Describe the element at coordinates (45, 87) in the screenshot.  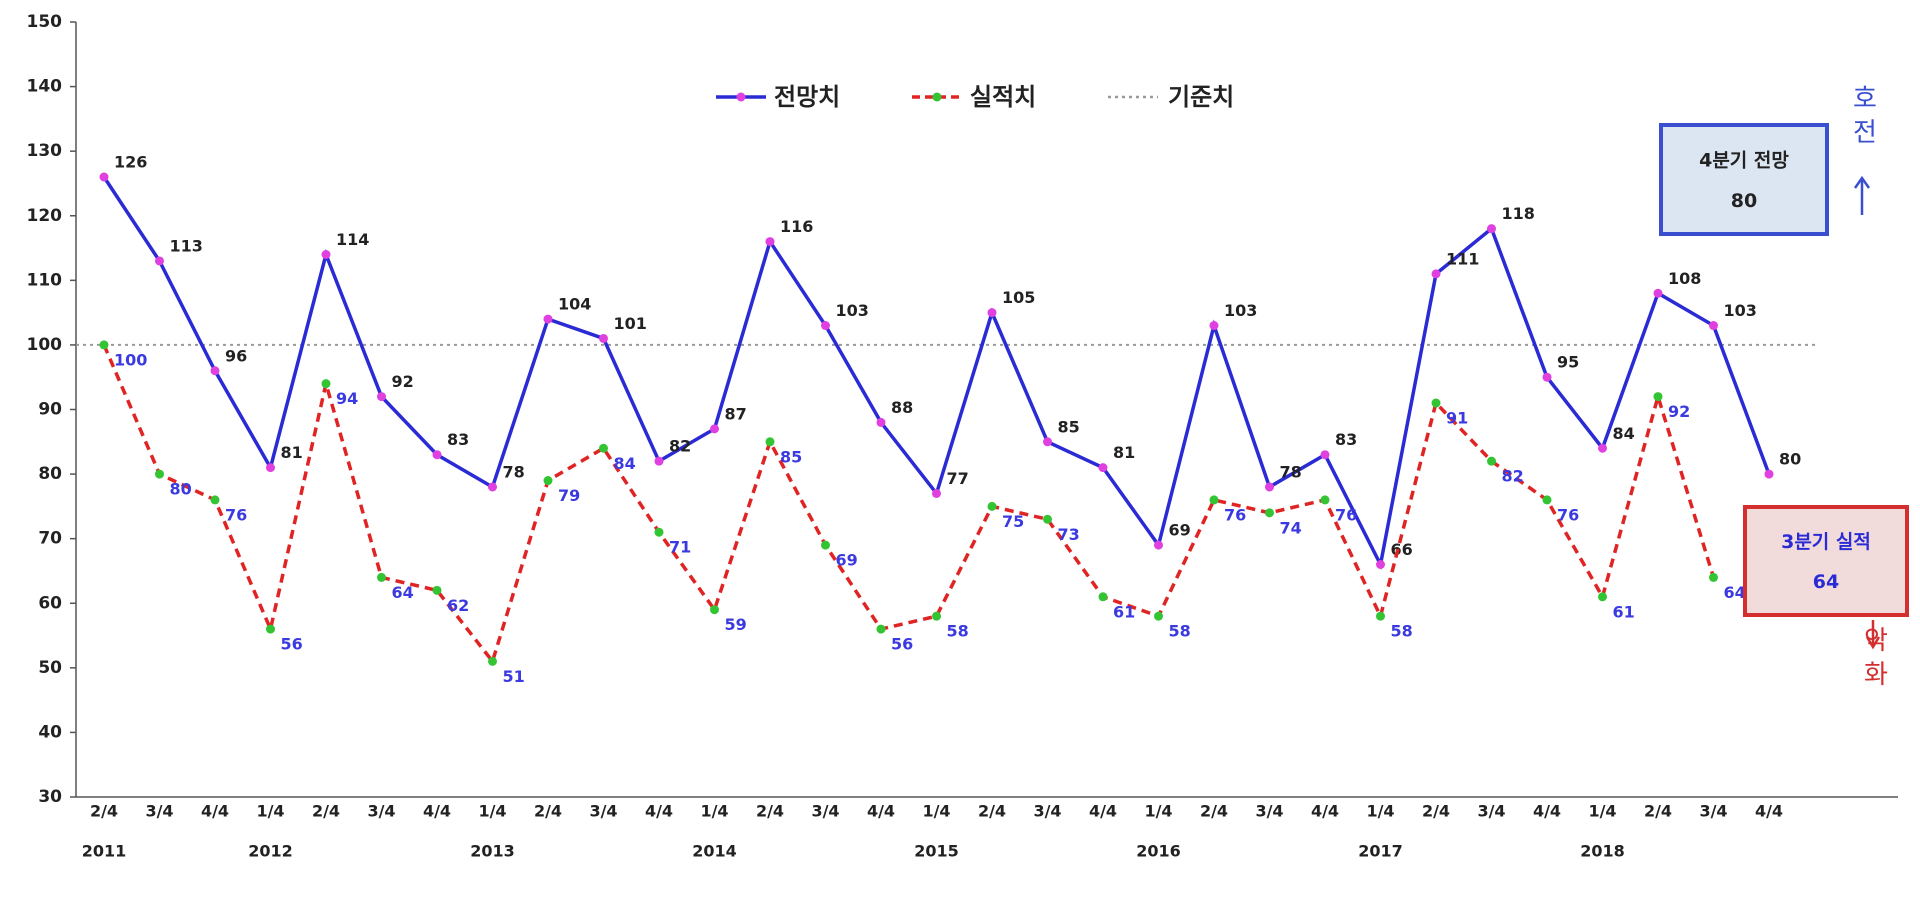
I see `y-tick-label: 140` at that location.